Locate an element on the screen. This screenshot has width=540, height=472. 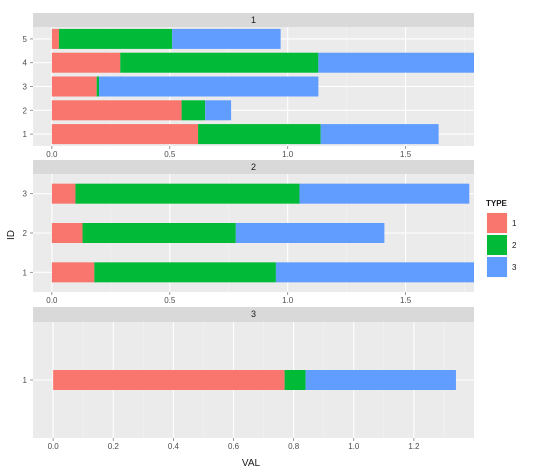
x-tick-label: 0.8 is located at coordinates (294, 446).